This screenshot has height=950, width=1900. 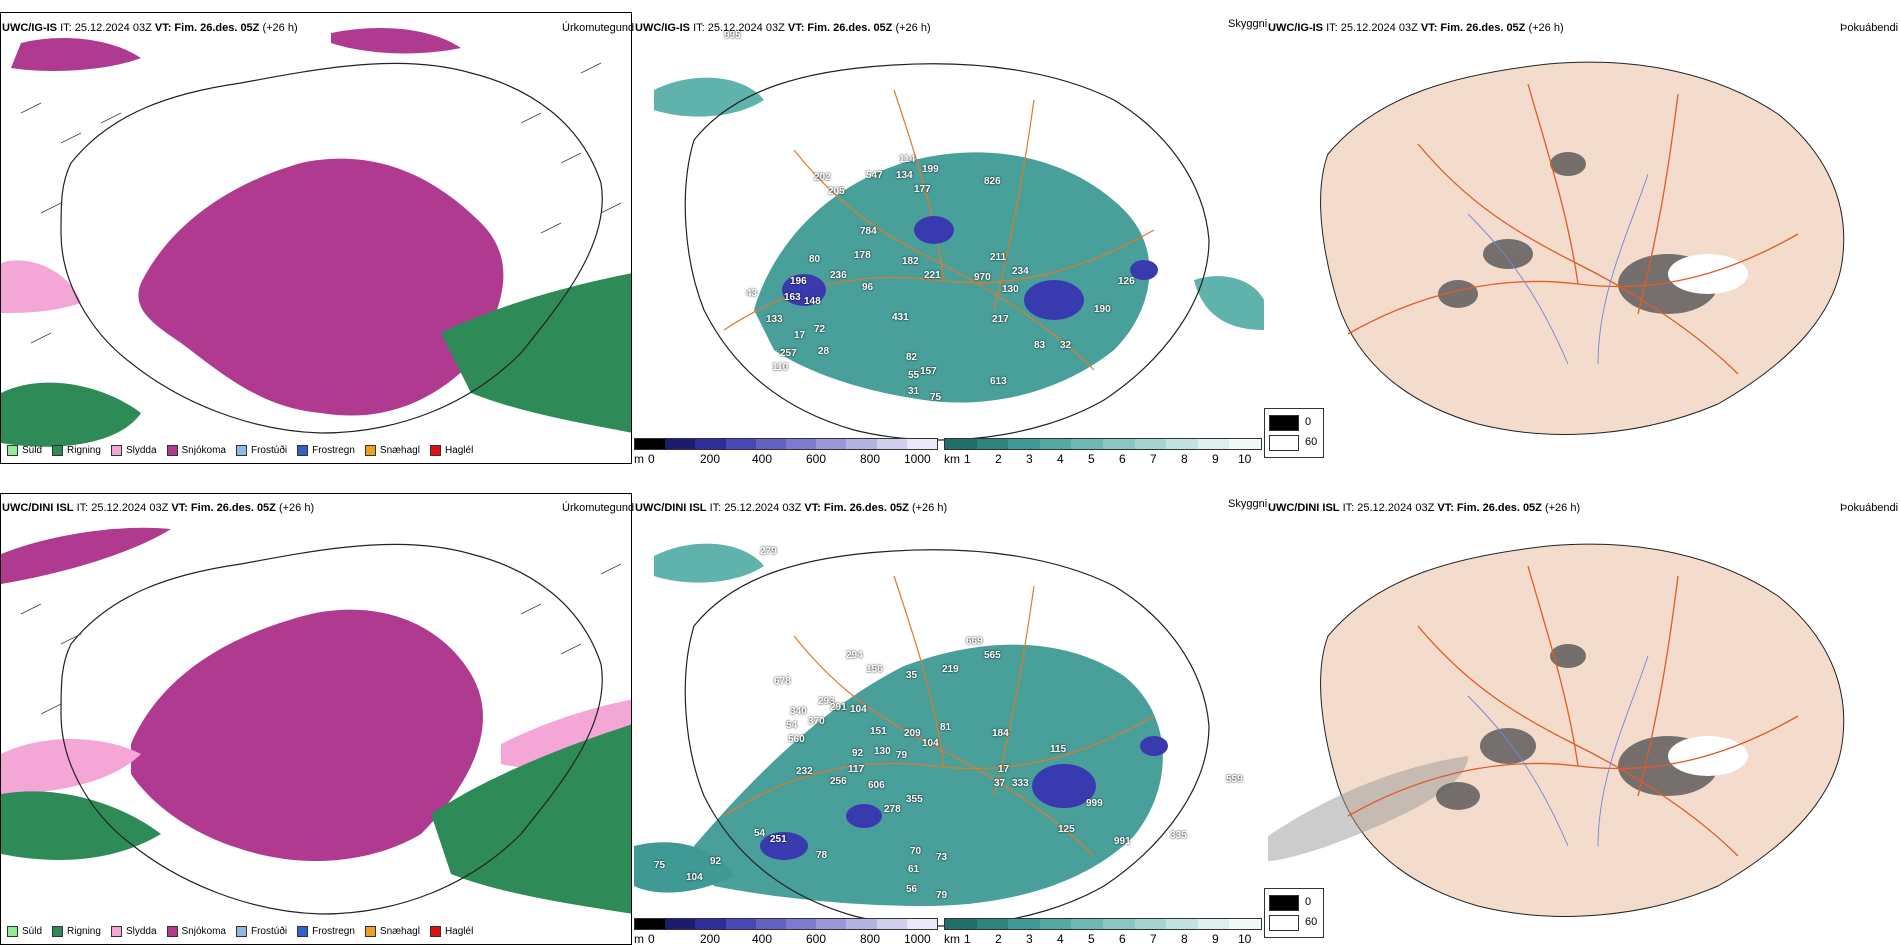 I want to click on ceiling-label: 28, so click(x=824, y=351).